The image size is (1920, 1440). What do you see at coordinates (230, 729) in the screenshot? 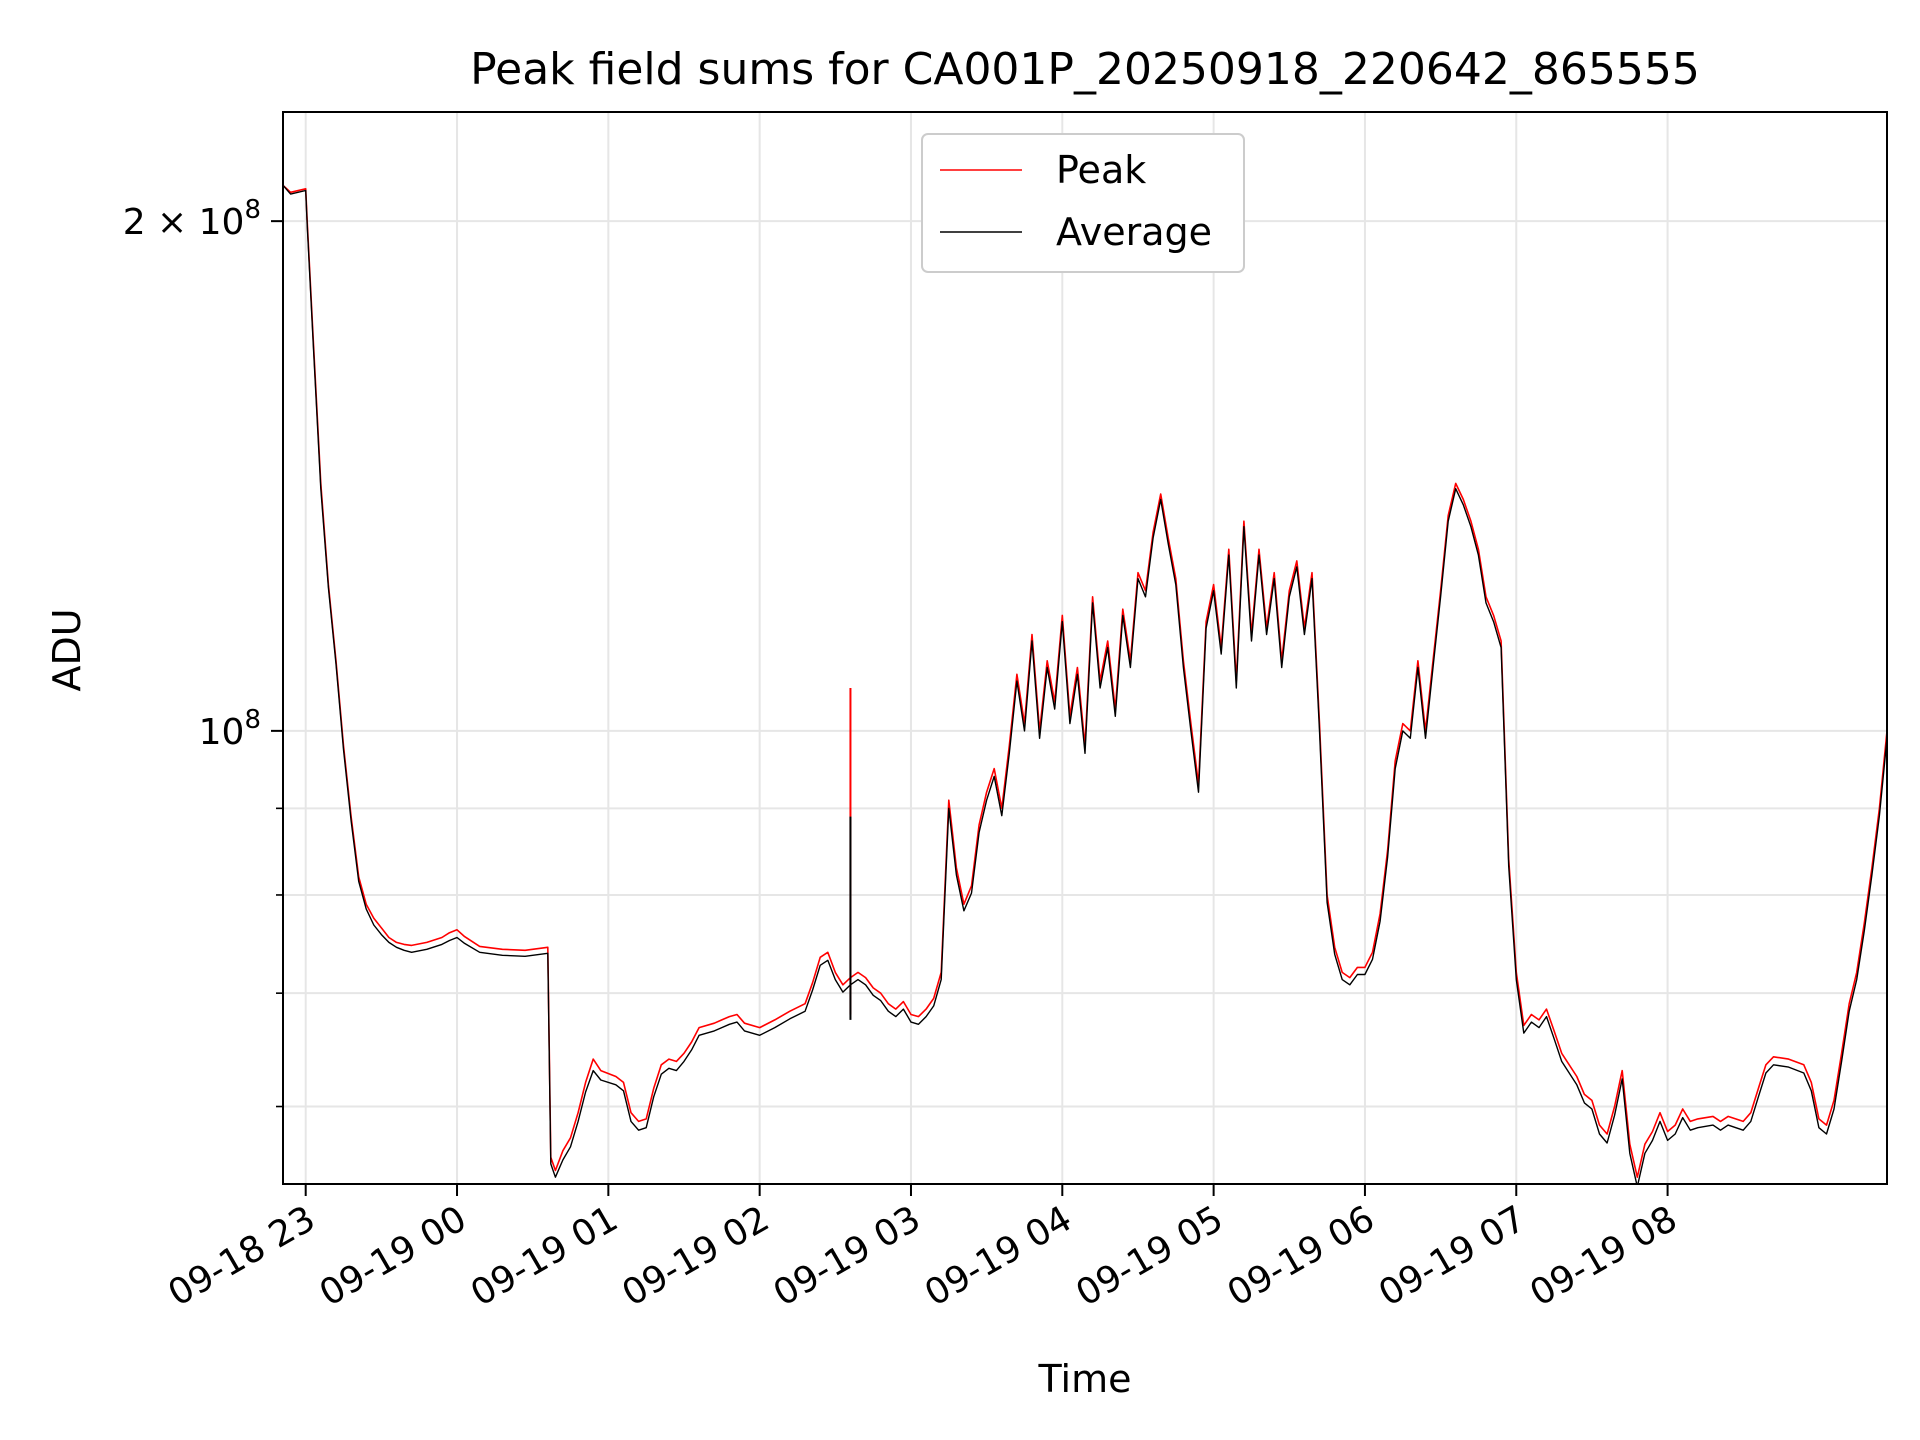
I see `y-tick-label: 108` at bounding box center [230, 729].